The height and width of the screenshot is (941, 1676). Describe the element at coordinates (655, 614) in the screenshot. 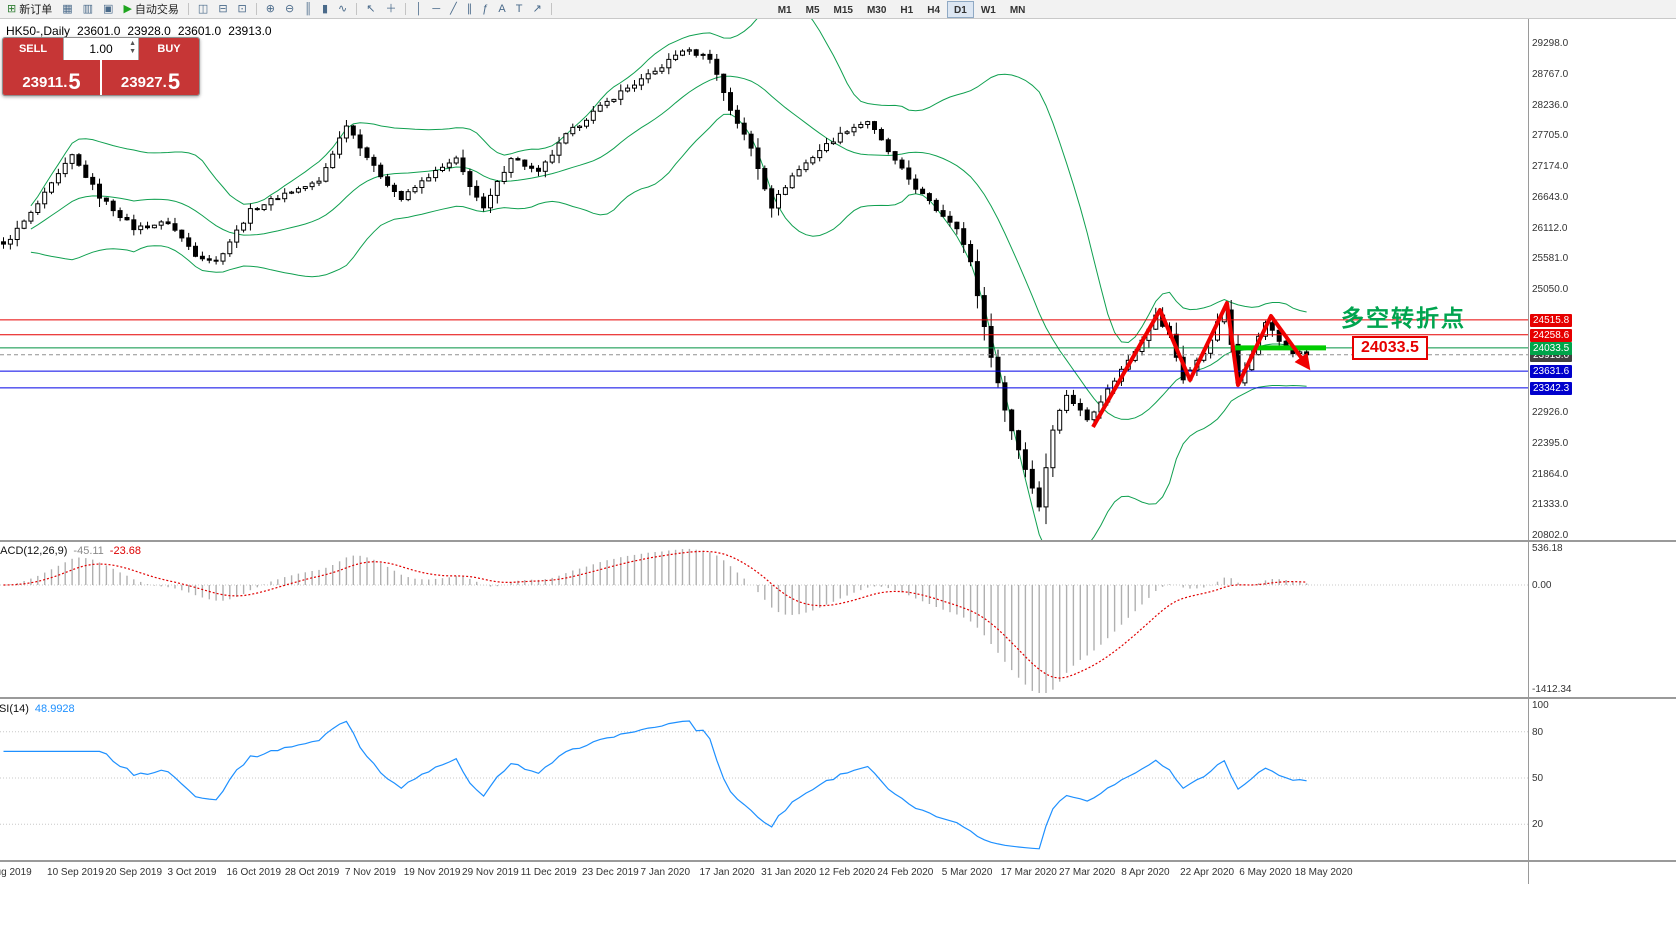

I see `macd-signal-line` at that location.